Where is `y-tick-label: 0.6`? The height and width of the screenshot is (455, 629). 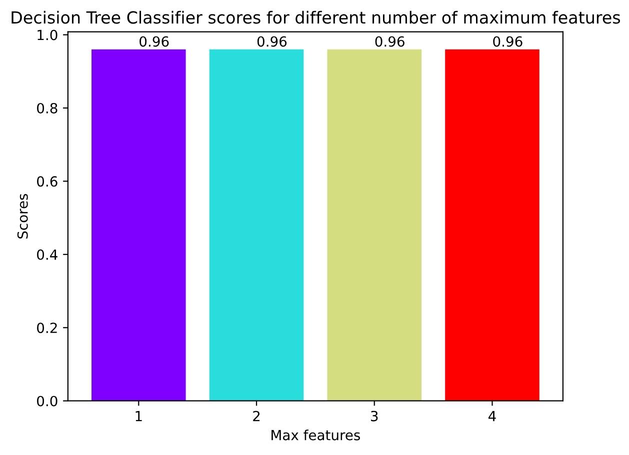 y-tick-label: 0.6 is located at coordinates (47, 181).